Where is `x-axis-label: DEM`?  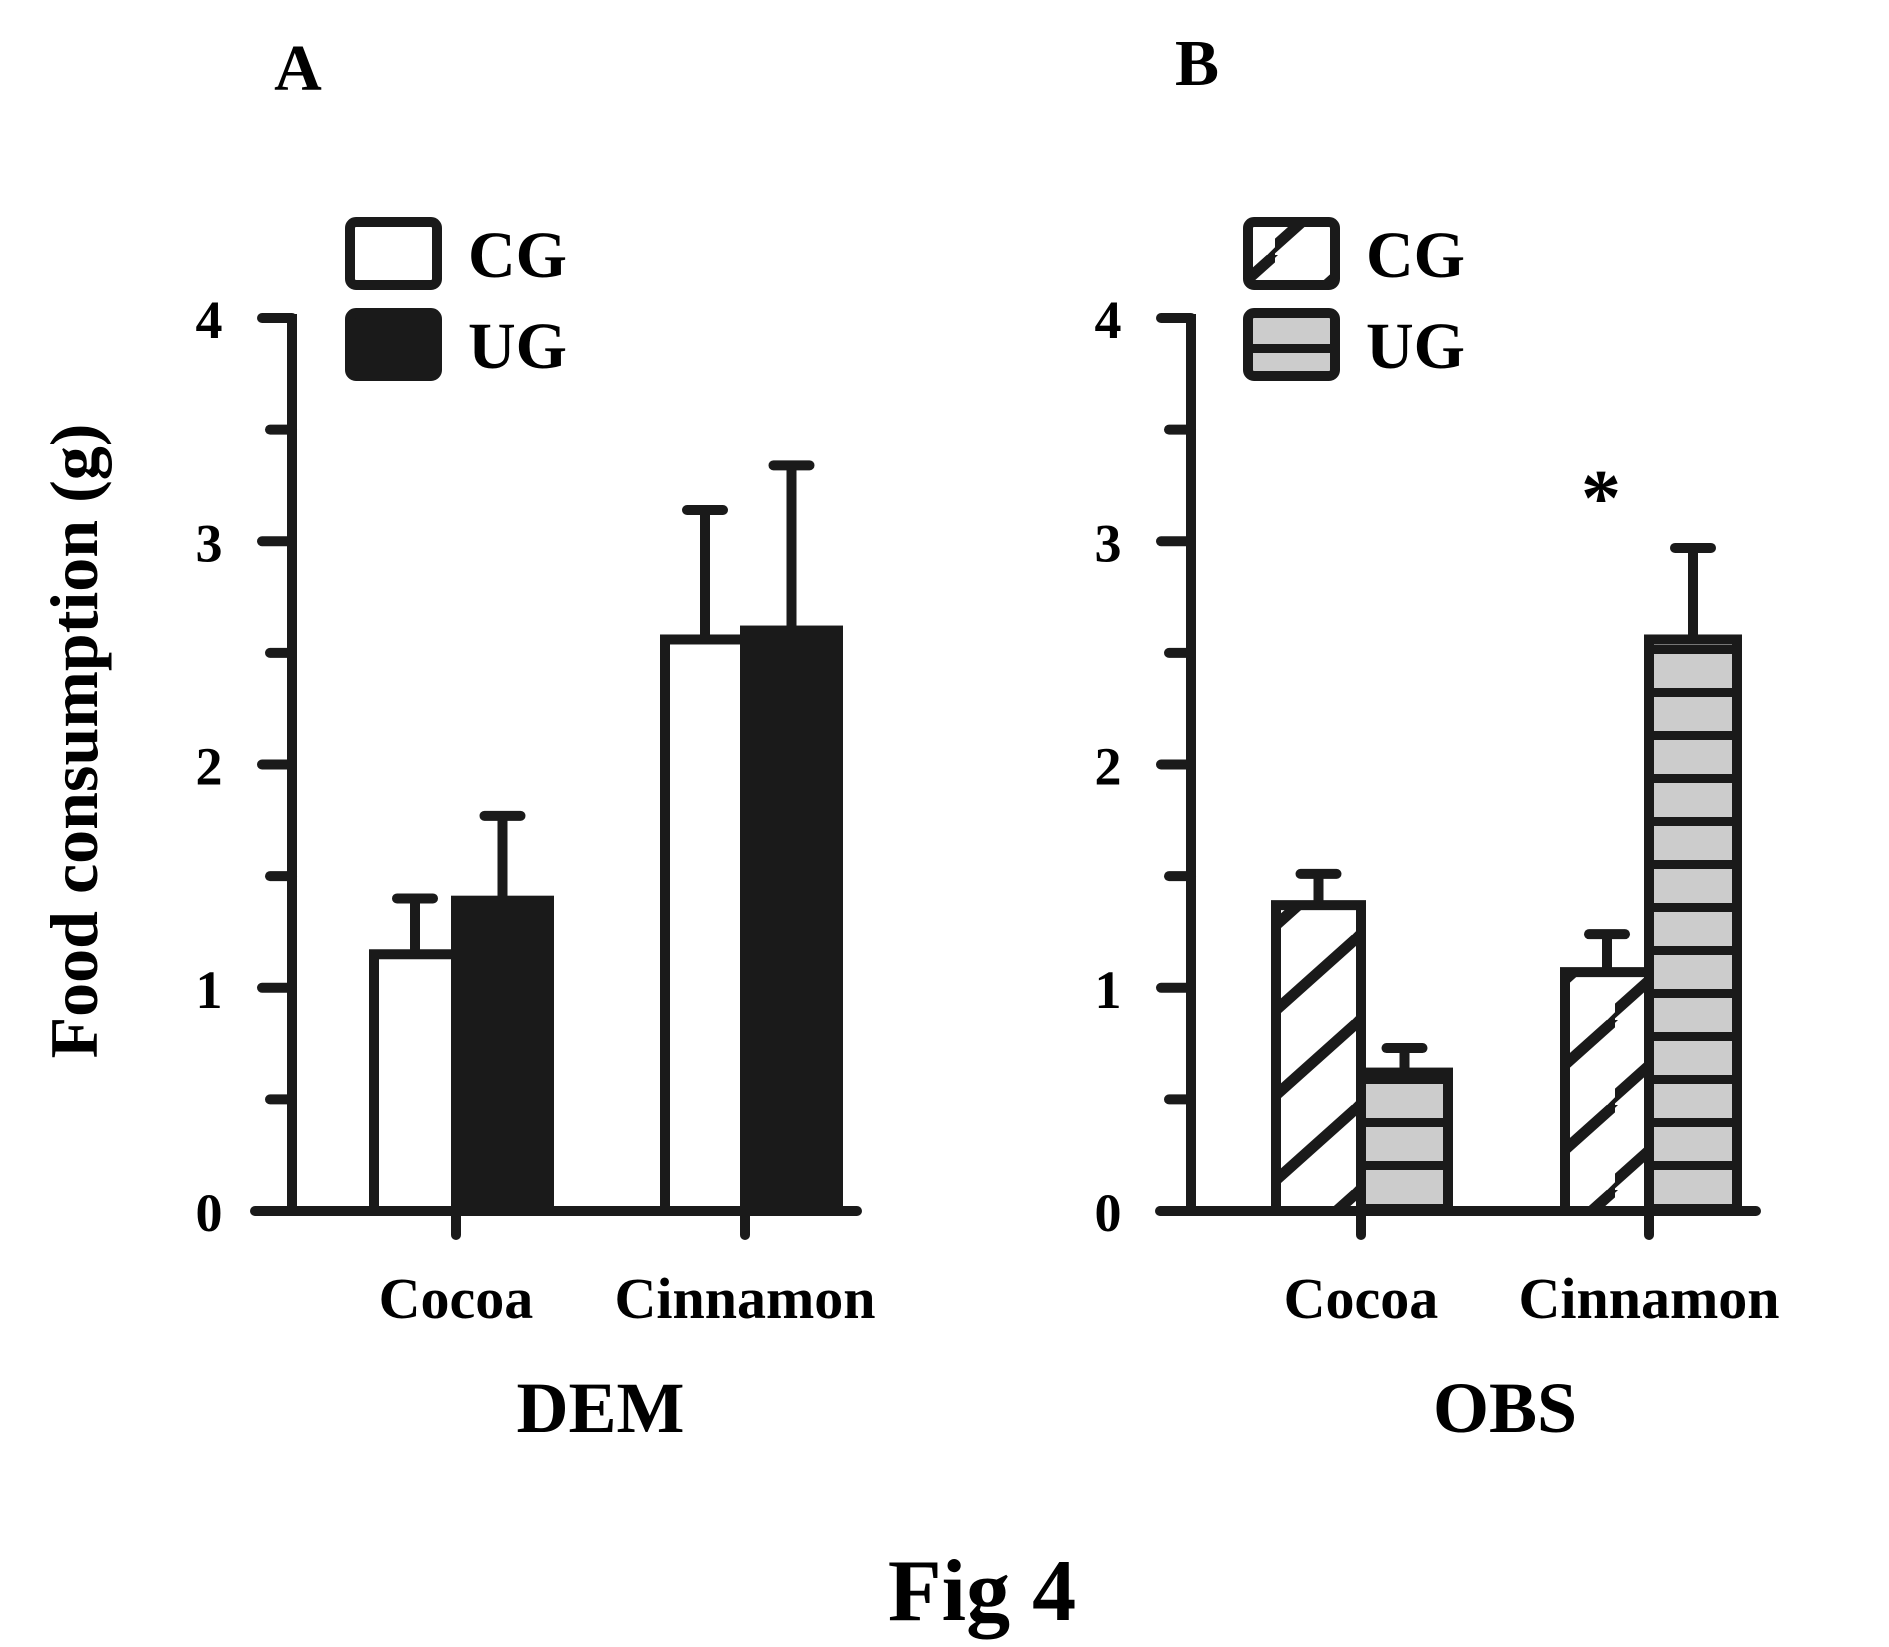 x-axis-label: DEM is located at coordinates (601, 1408).